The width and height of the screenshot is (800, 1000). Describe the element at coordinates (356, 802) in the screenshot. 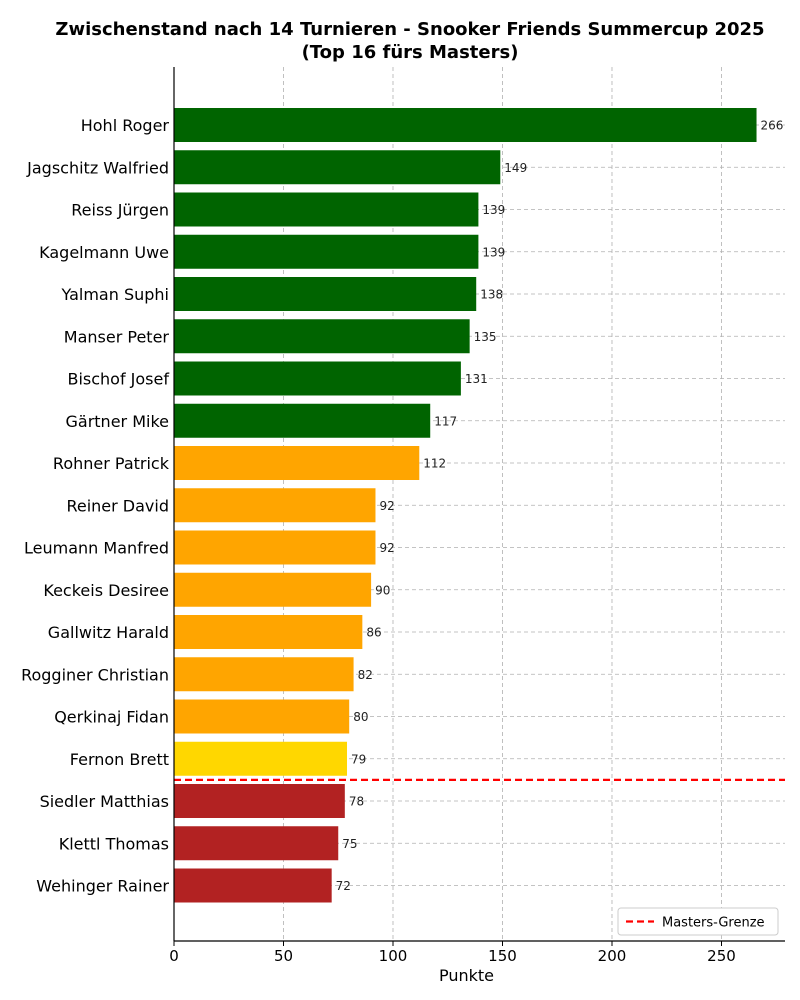

I see `value-label-16: 78` at that location.